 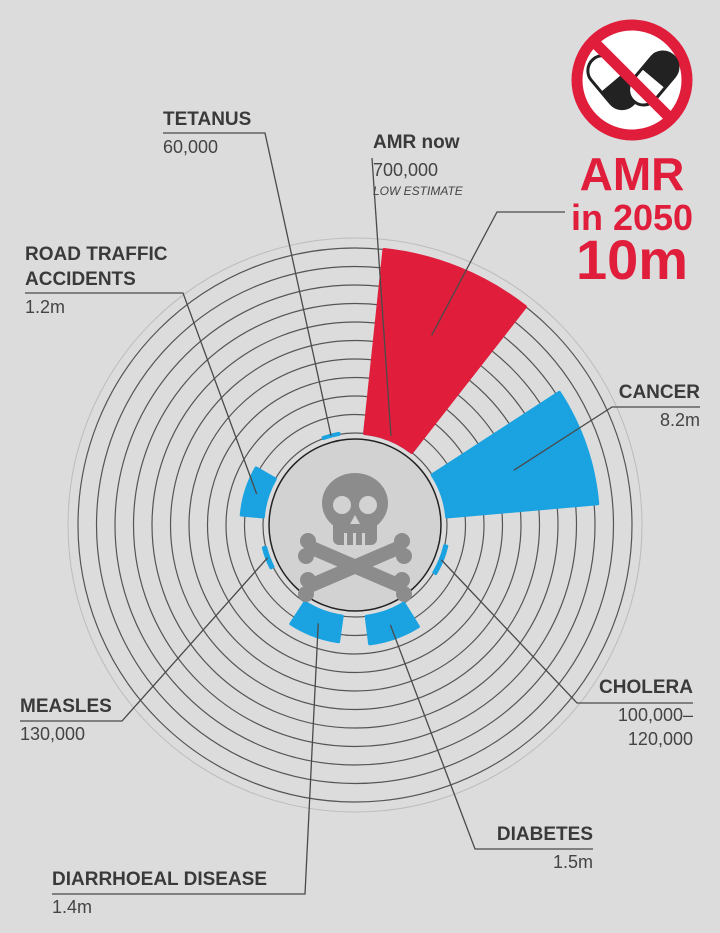 I want to click on value-label: 100,000–, so click(x=655, y=715).